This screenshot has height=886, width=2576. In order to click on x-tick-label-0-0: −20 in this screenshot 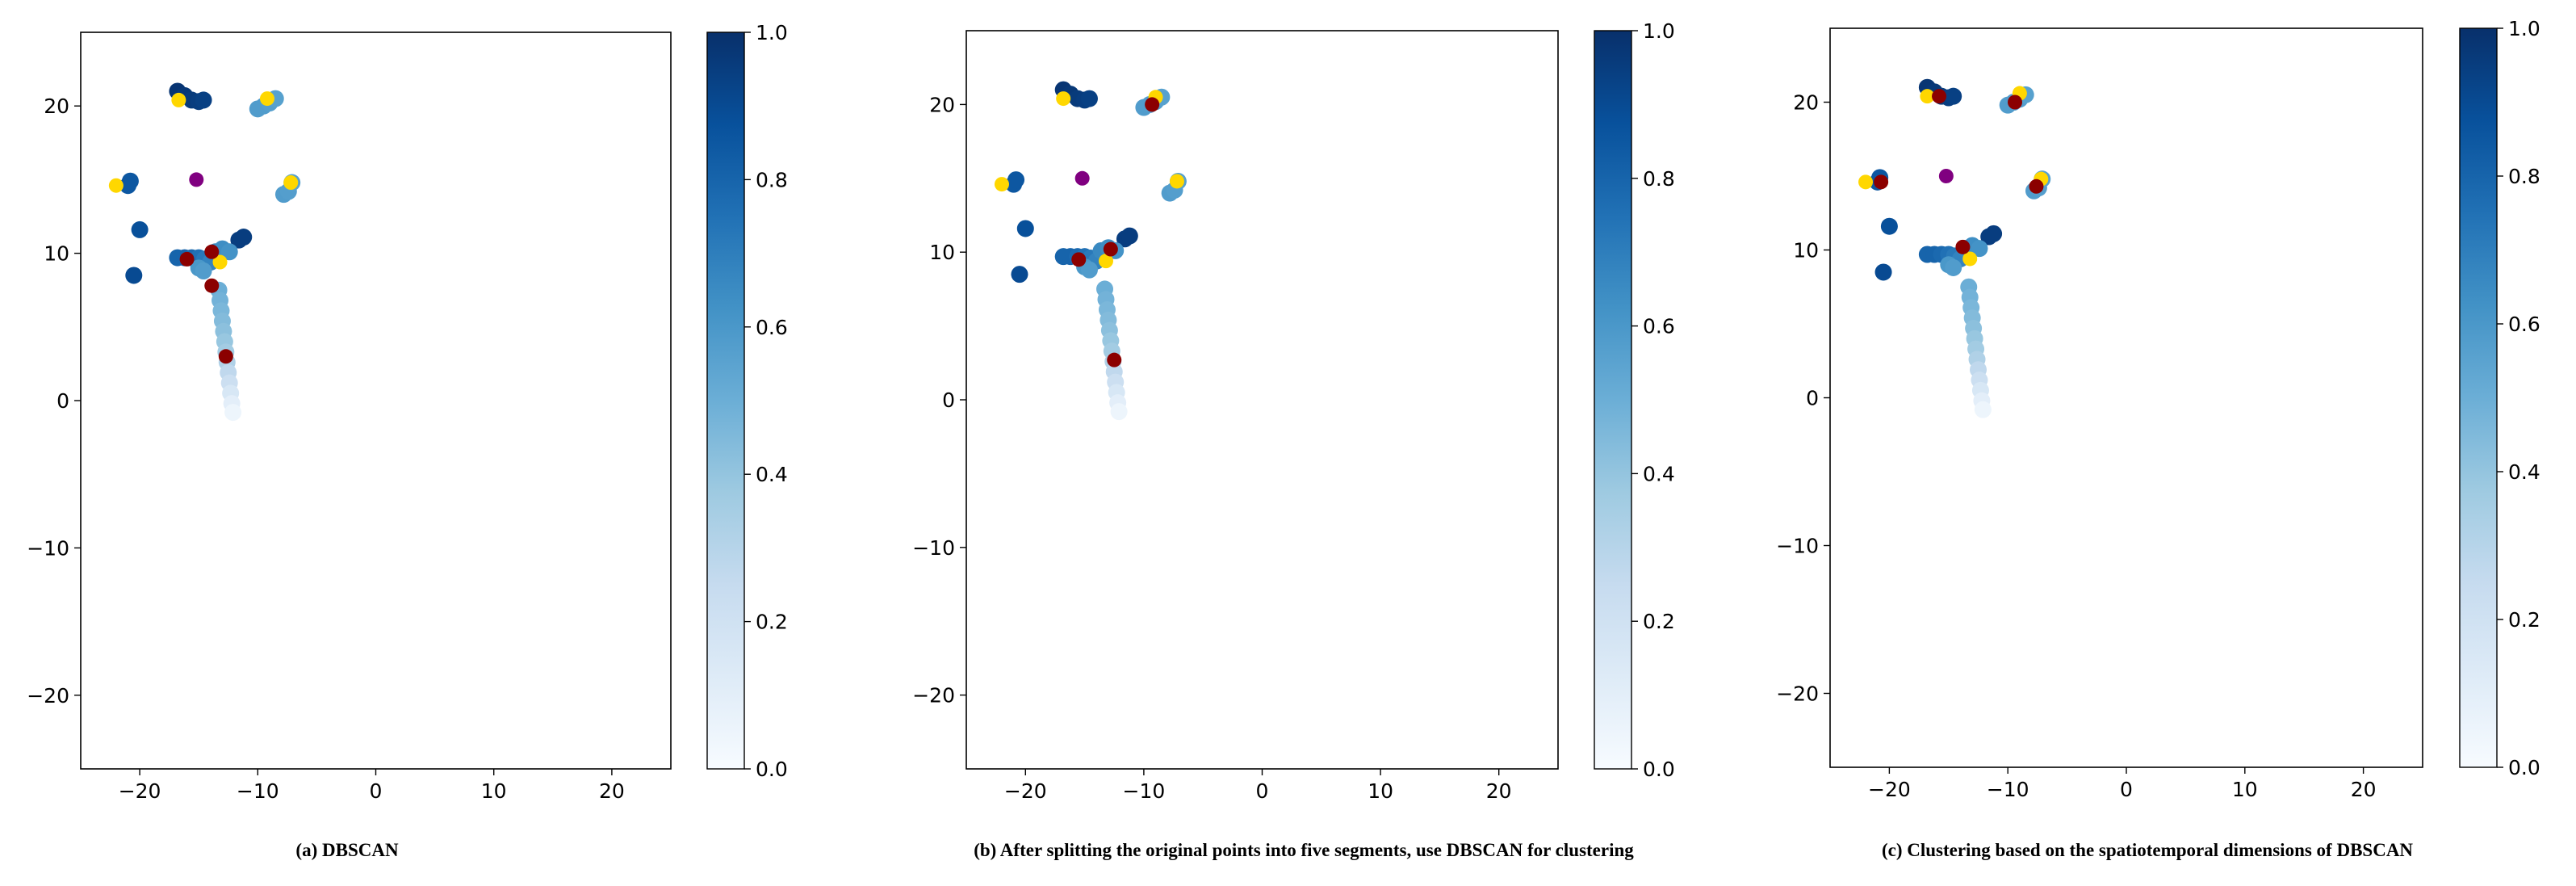, I will do `click(140, 791)`.